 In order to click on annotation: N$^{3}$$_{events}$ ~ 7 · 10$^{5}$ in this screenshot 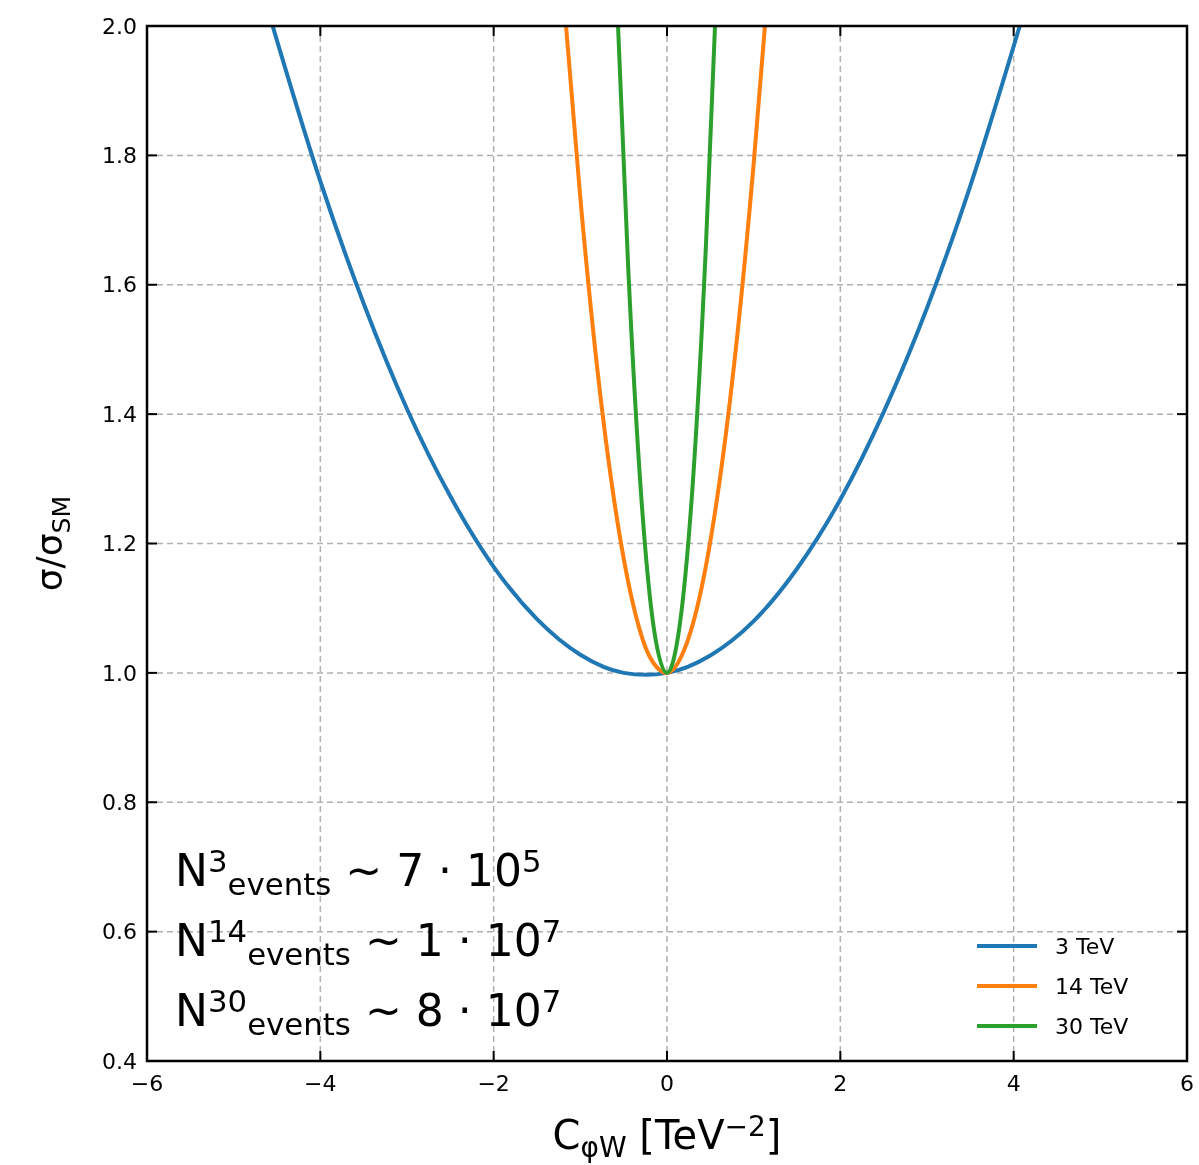, I will do `click(358, 873)`.